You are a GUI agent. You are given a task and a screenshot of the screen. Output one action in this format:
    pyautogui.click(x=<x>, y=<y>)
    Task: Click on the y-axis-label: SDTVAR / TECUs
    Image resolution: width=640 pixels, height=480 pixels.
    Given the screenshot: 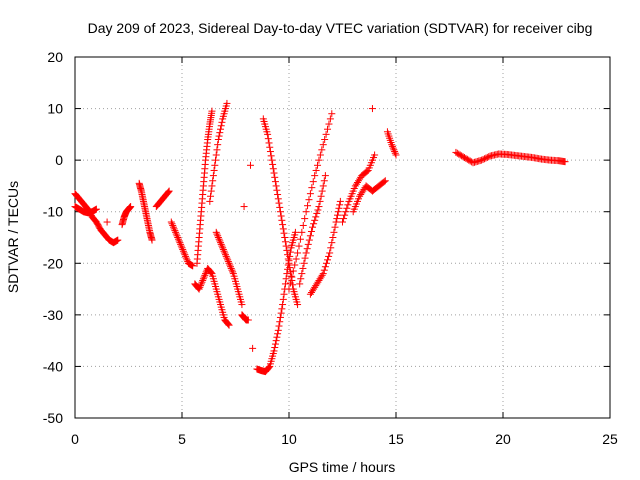 What is the action you would take?
    pyautogui.click(x=13, y=237)
    